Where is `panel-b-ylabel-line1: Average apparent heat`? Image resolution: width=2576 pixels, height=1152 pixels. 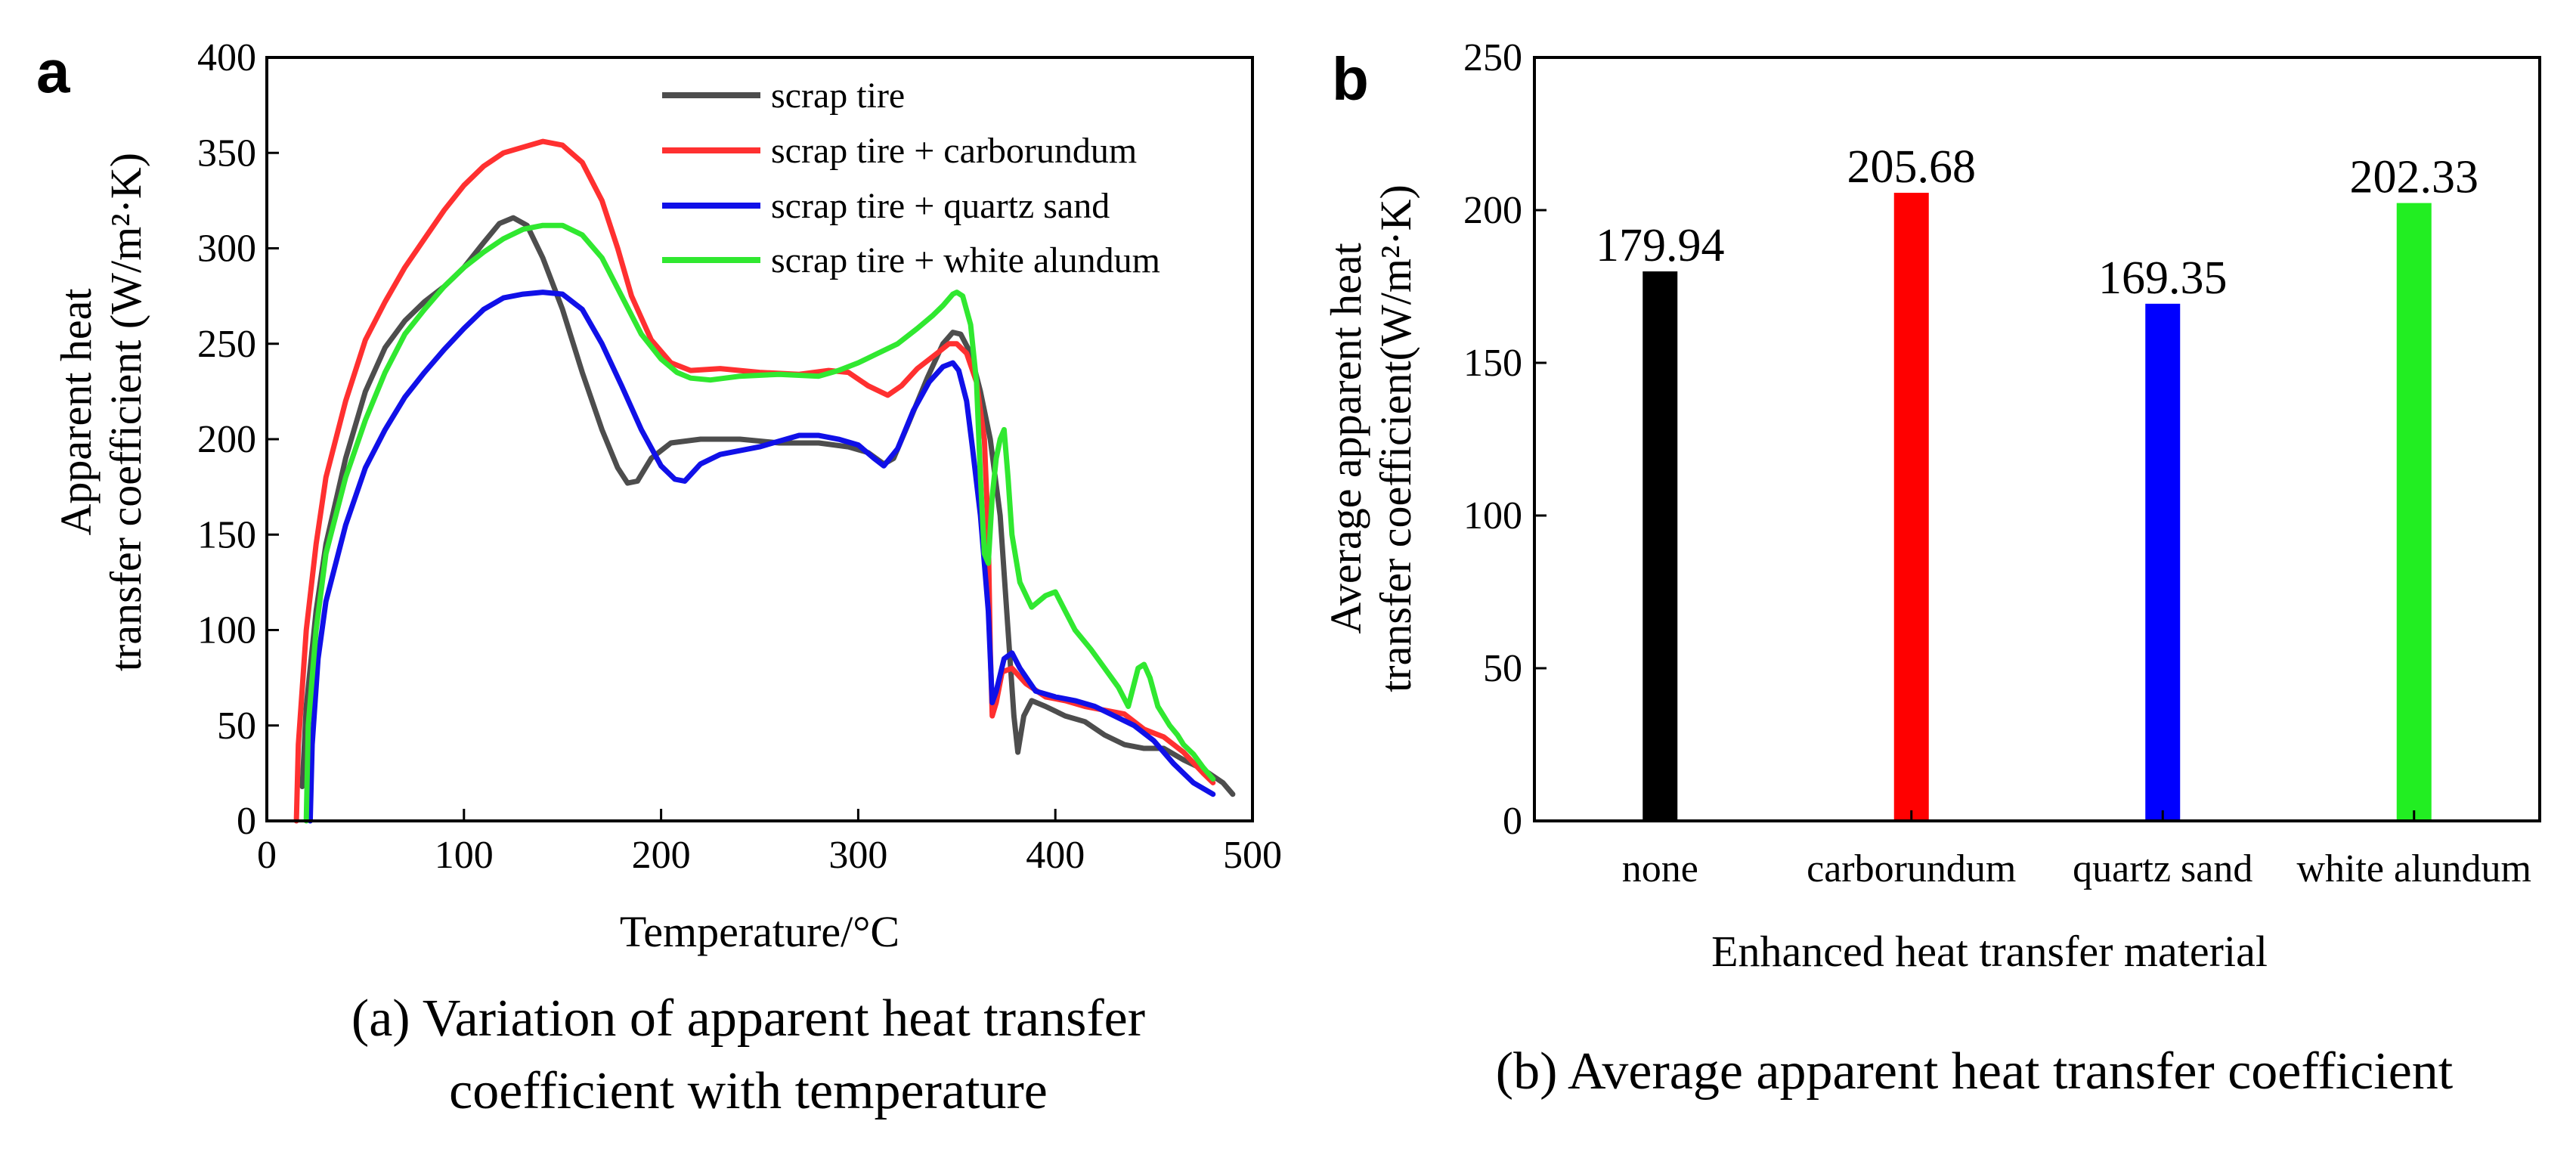
panel-b-ylabel-line1: Average apparent heat is located at coordinates (1345, 438).